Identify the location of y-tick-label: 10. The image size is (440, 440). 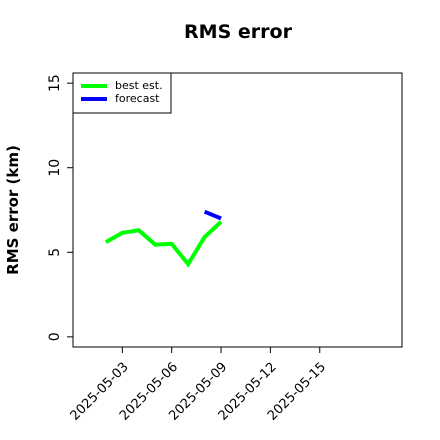
(55, 168).